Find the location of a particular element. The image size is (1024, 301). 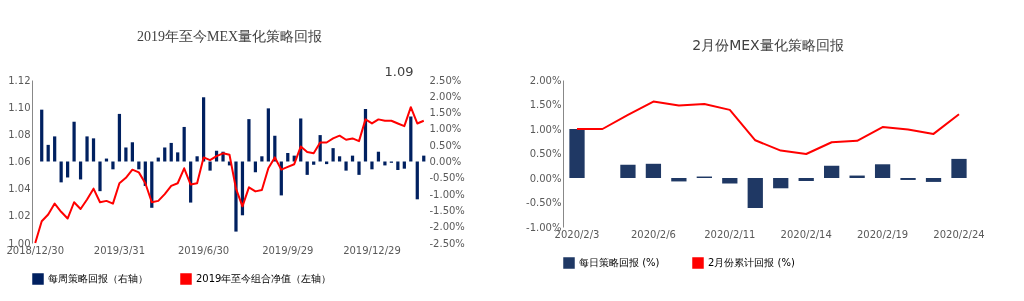

y-tick-label: 1.04 is located at coordinates (19, 189).